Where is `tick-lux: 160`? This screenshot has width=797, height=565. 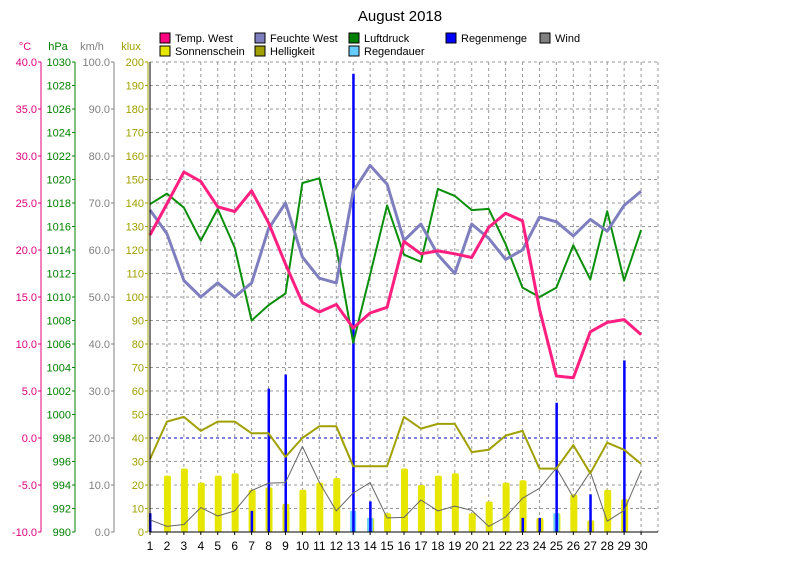 tick-lux: 160 is located at coordinates (135, 157).